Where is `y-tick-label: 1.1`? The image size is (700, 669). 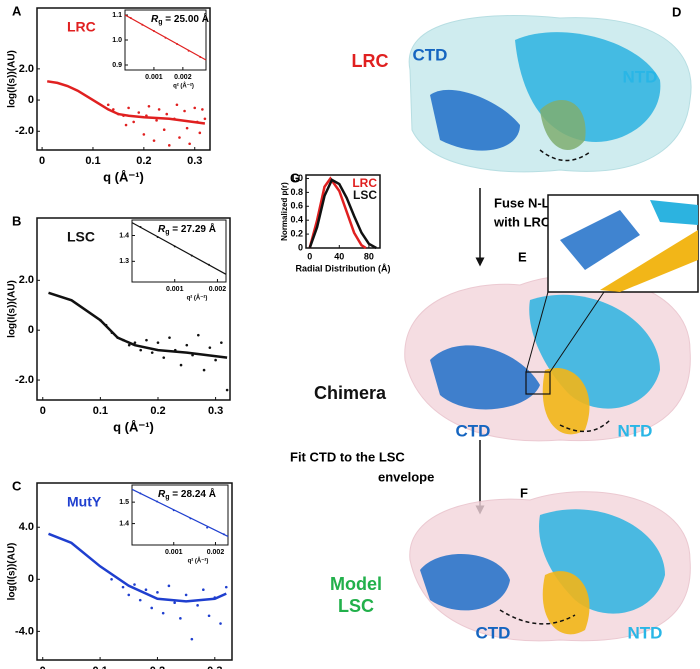
y-tick-label: 1.1 is located at coordinates (117, 15).